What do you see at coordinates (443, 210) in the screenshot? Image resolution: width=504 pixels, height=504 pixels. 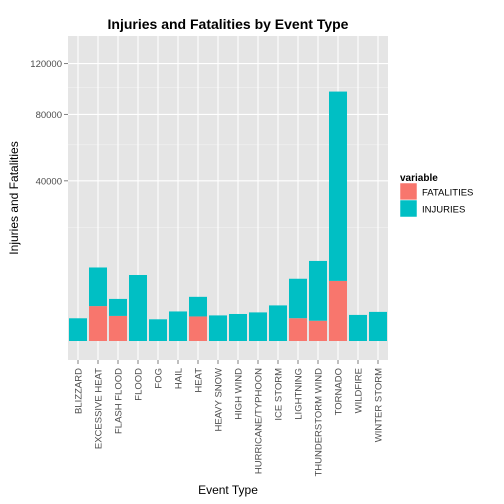 I see `legend-label-injuries: INJURIES` at bounding box center [443, 210].